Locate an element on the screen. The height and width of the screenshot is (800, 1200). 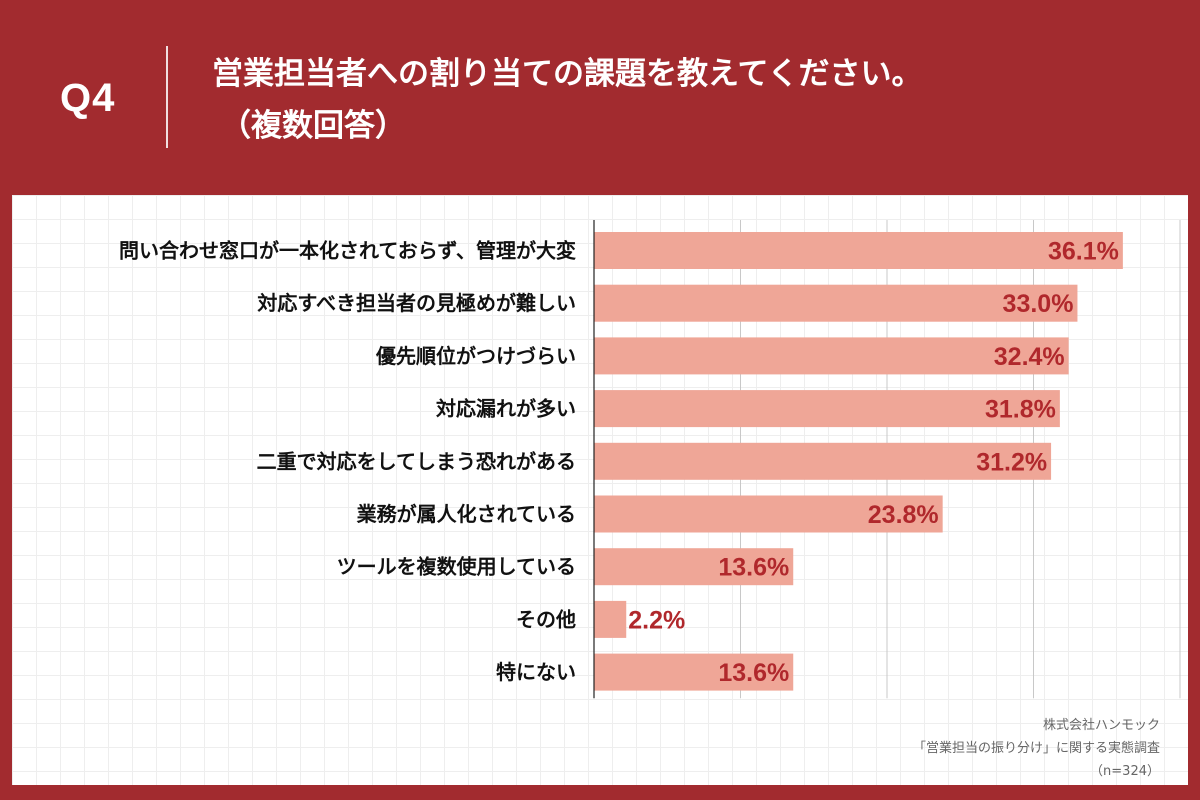
value-label-1: 36.1% is located at coordinates (1083, 252).